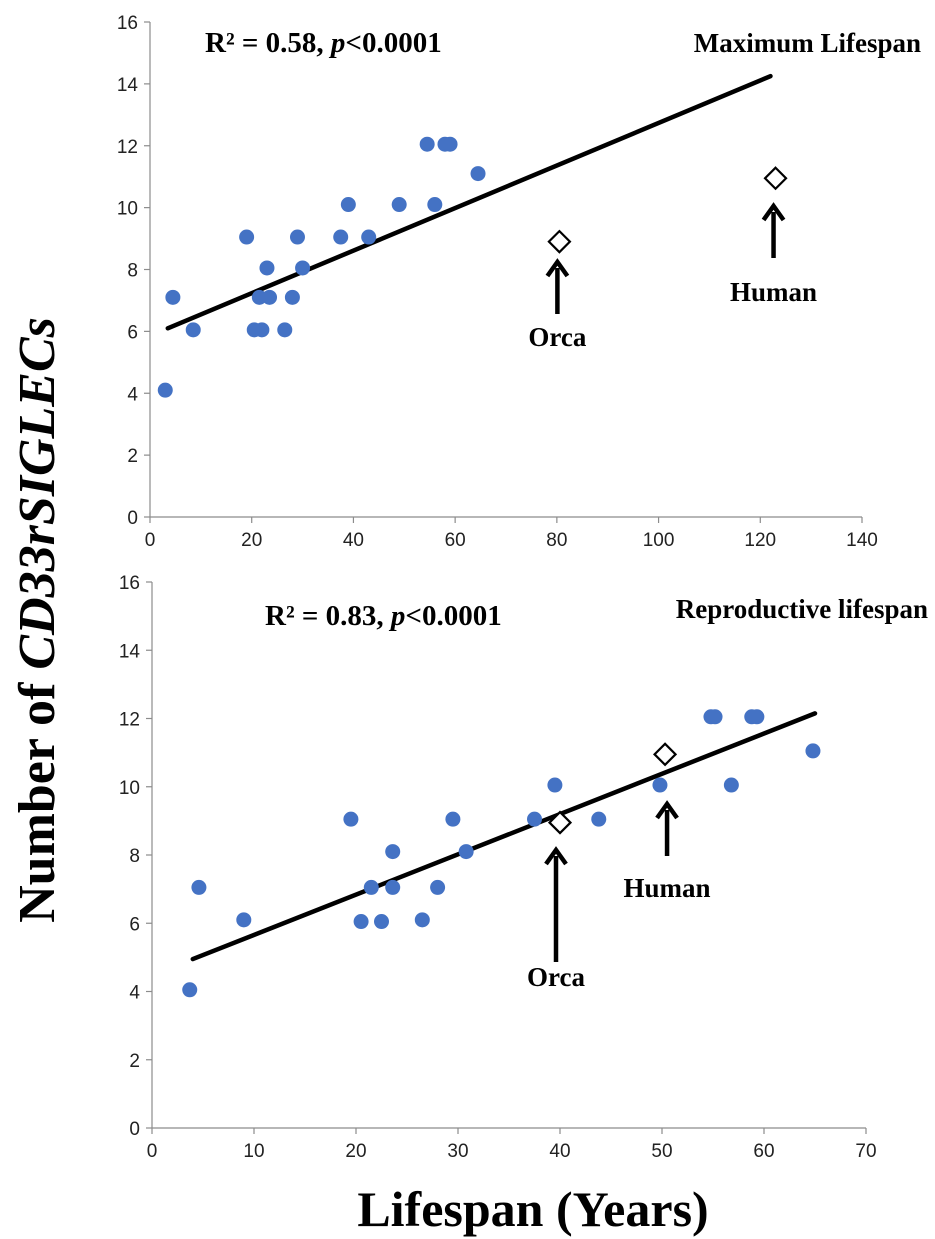  Describe the element at coordinates (383, 616) in the screenshot. I see `stat-annotation: R² = 0.83, p<0.0001` at that location.